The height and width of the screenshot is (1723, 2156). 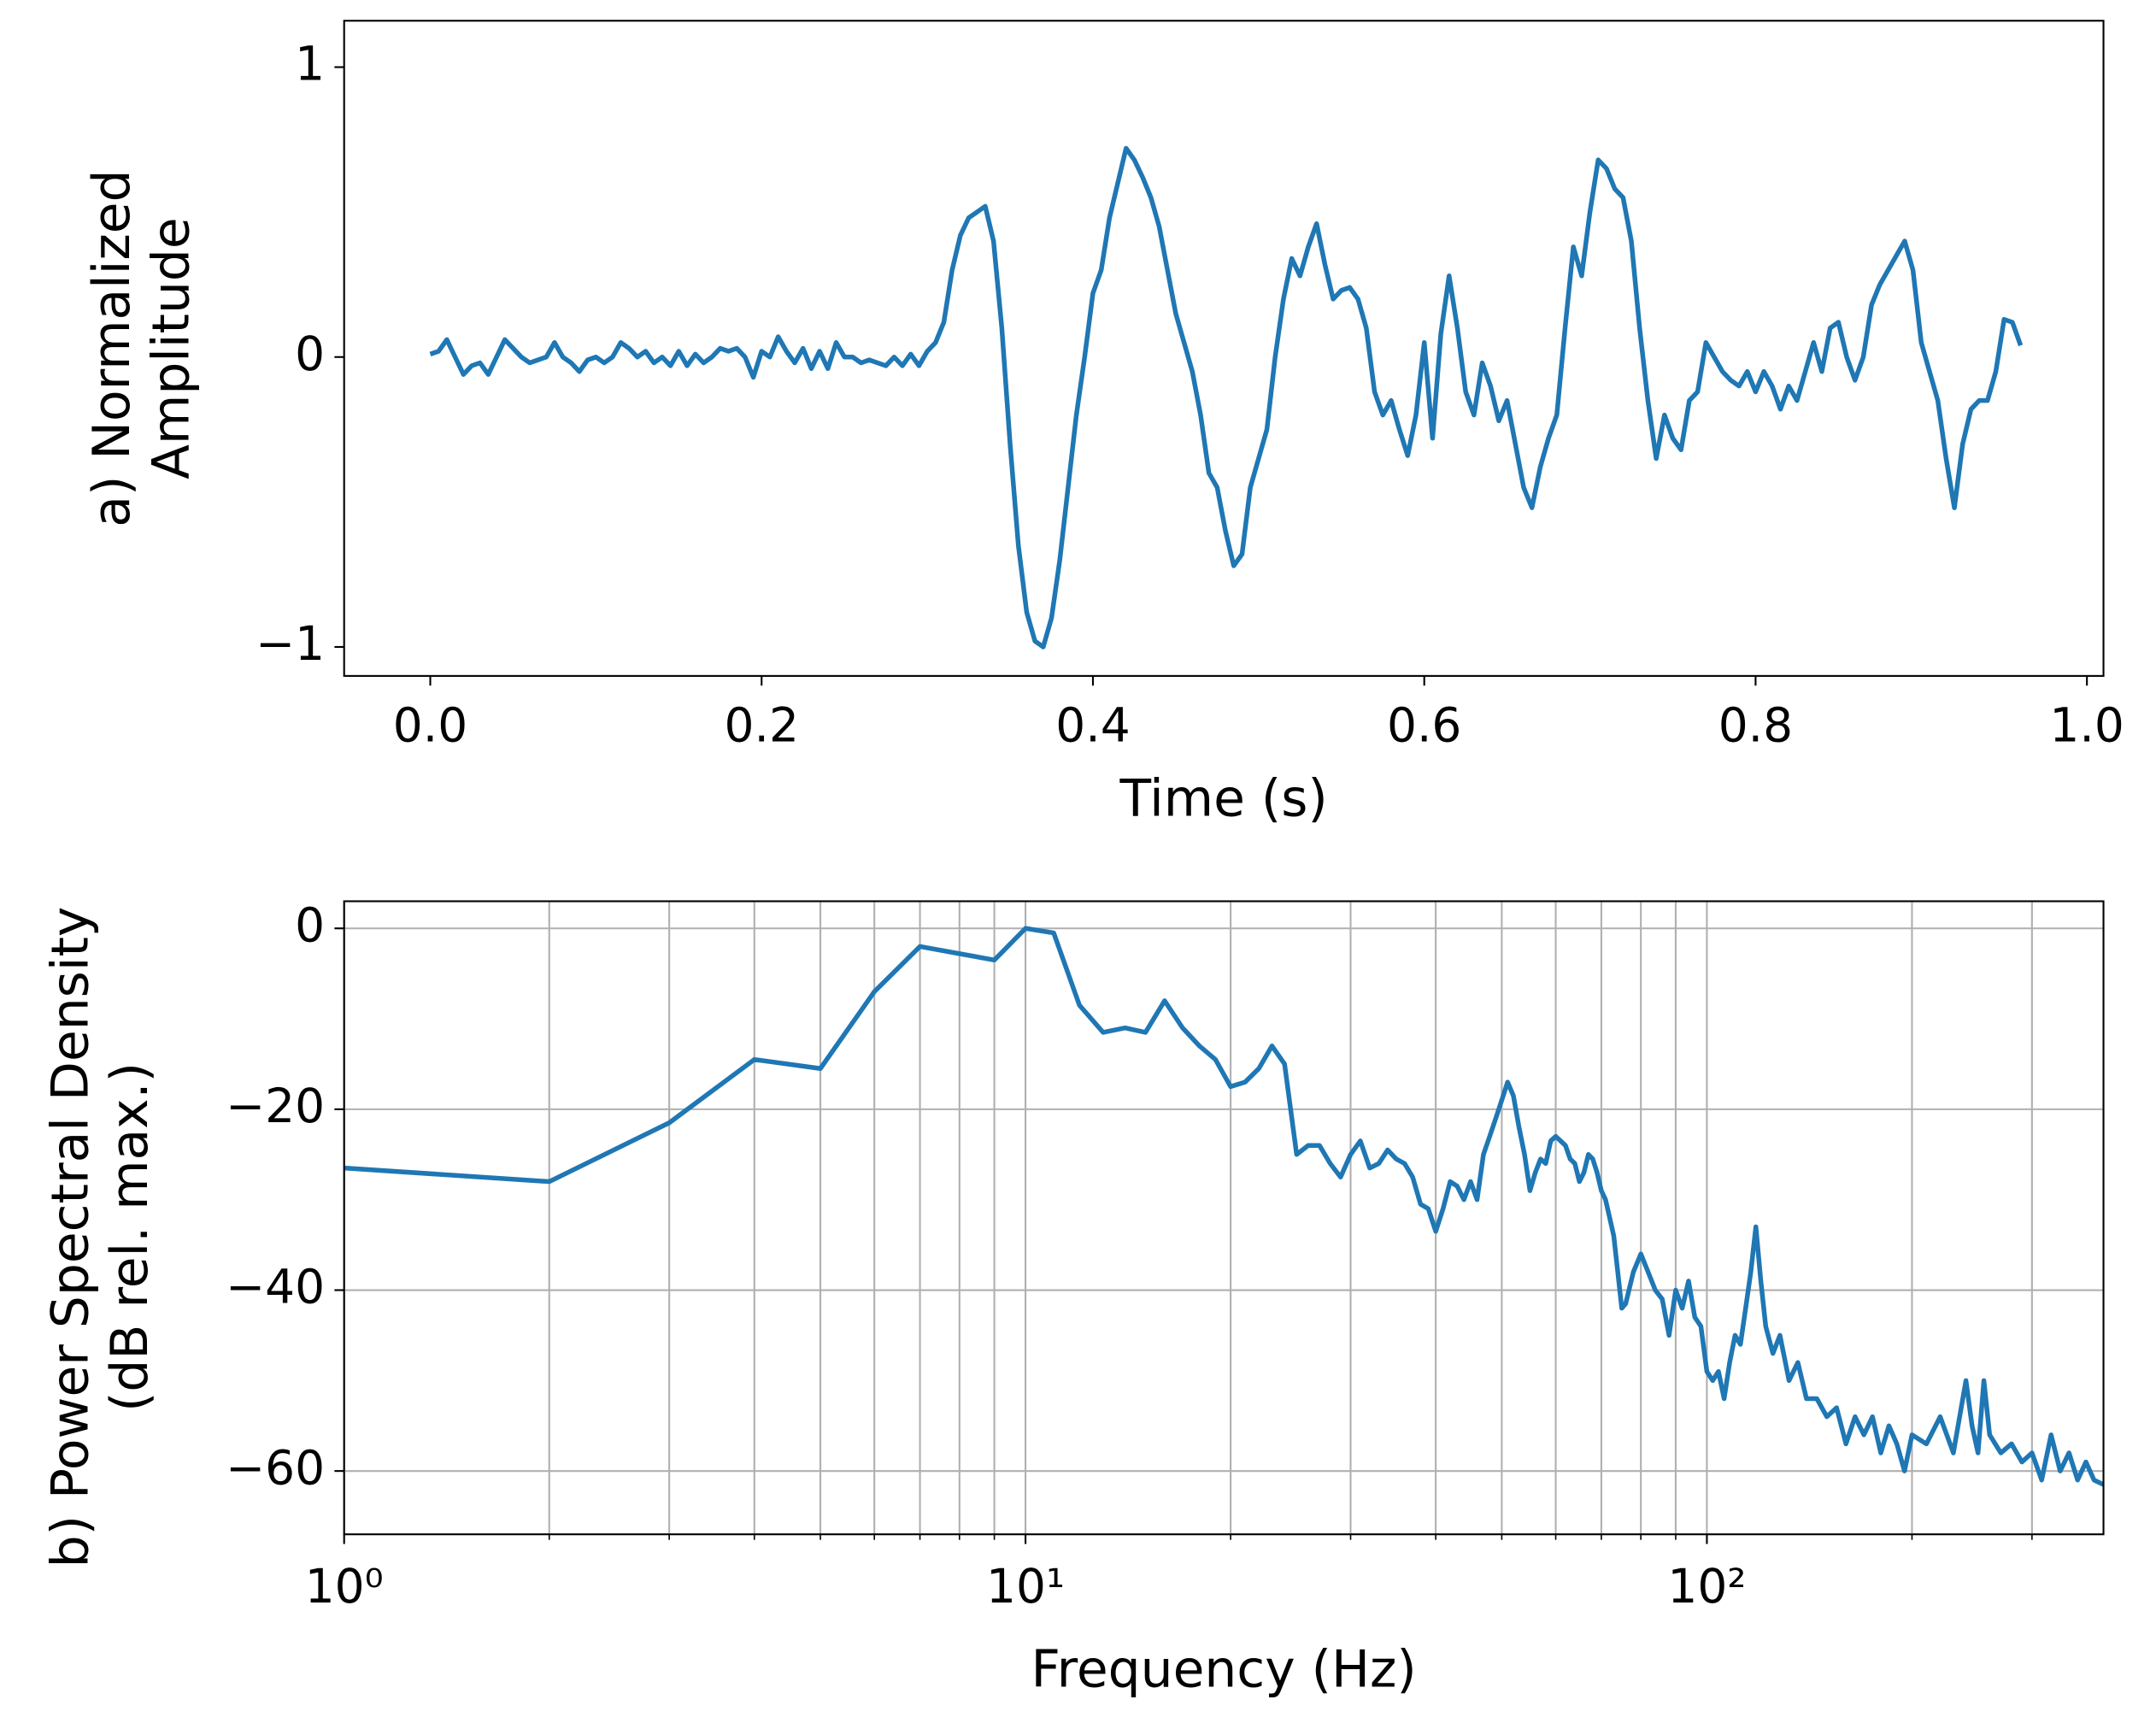 What do you see at coordinates (430, 724) in the screenshot?
I see `x-tick-label: 0.0` at bounding box center [430, 724].